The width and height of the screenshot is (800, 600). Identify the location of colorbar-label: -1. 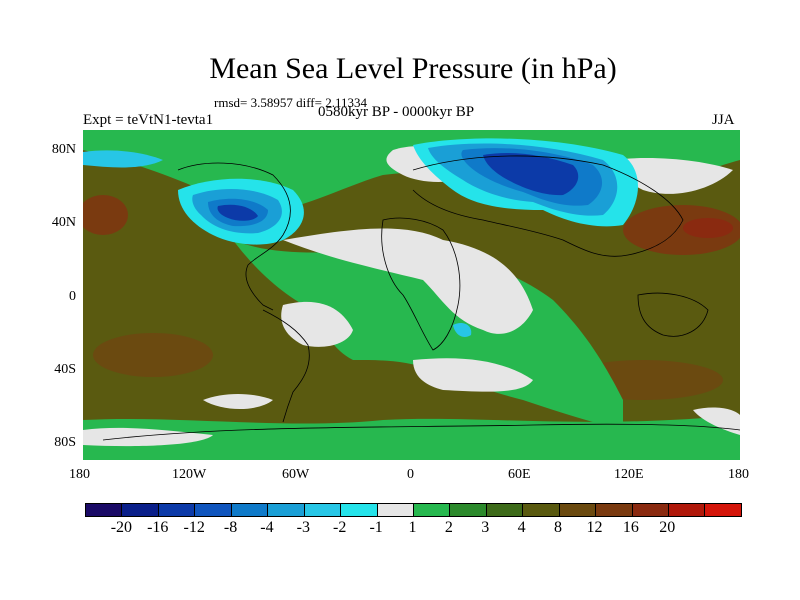
(376, 527).